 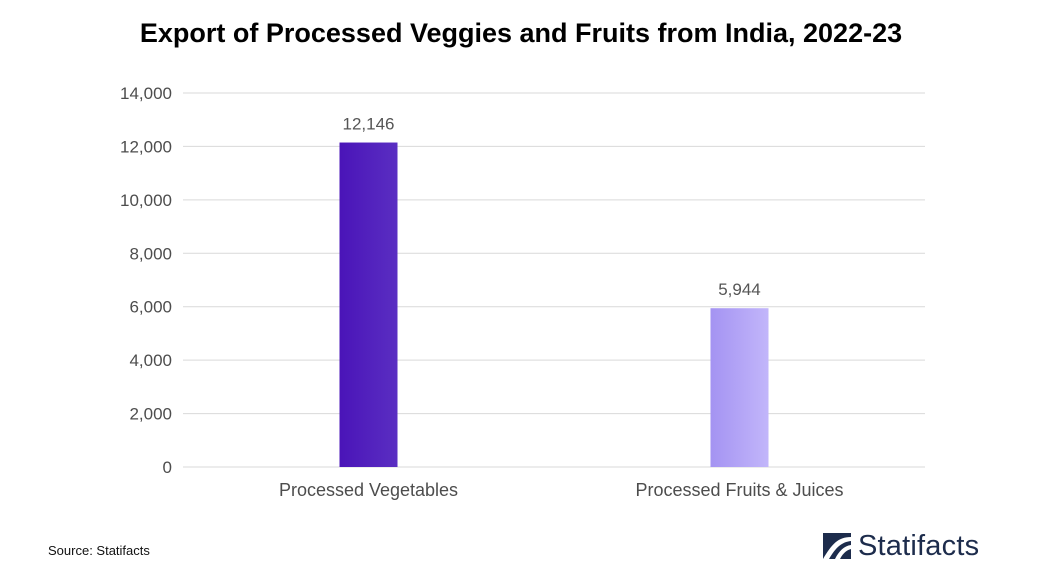 I want to click on x-tick-label: Processed Fruits & Juices, so click(x=739, y=490).